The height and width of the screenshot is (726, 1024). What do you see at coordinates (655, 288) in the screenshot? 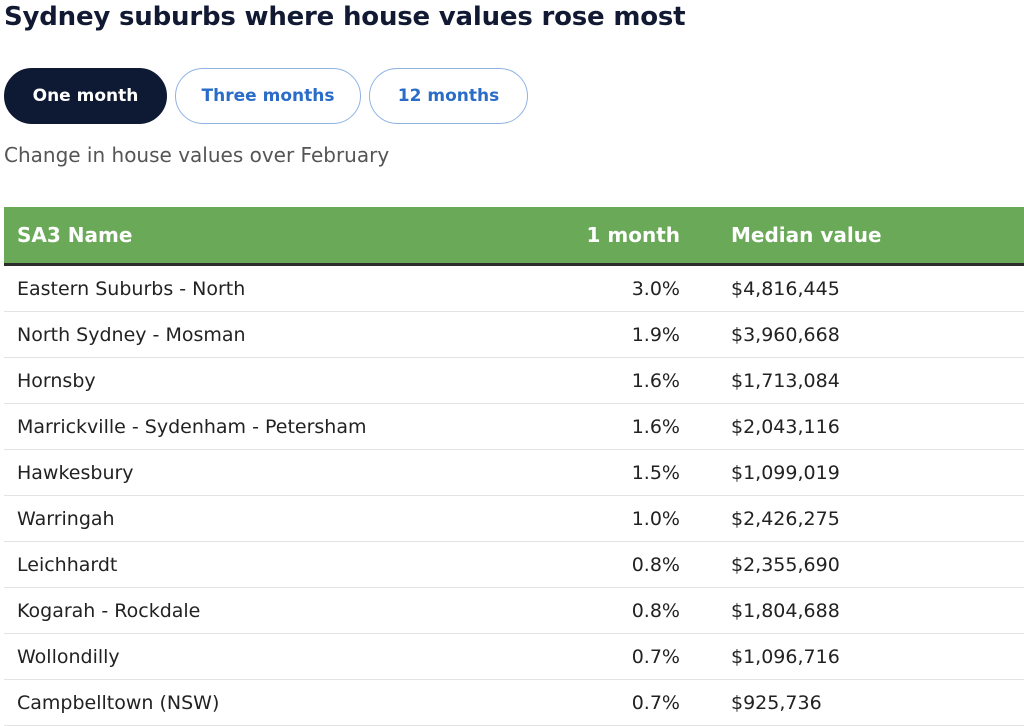
I see `cell-1-month: 3.0%` at bounding box center [655, 288].